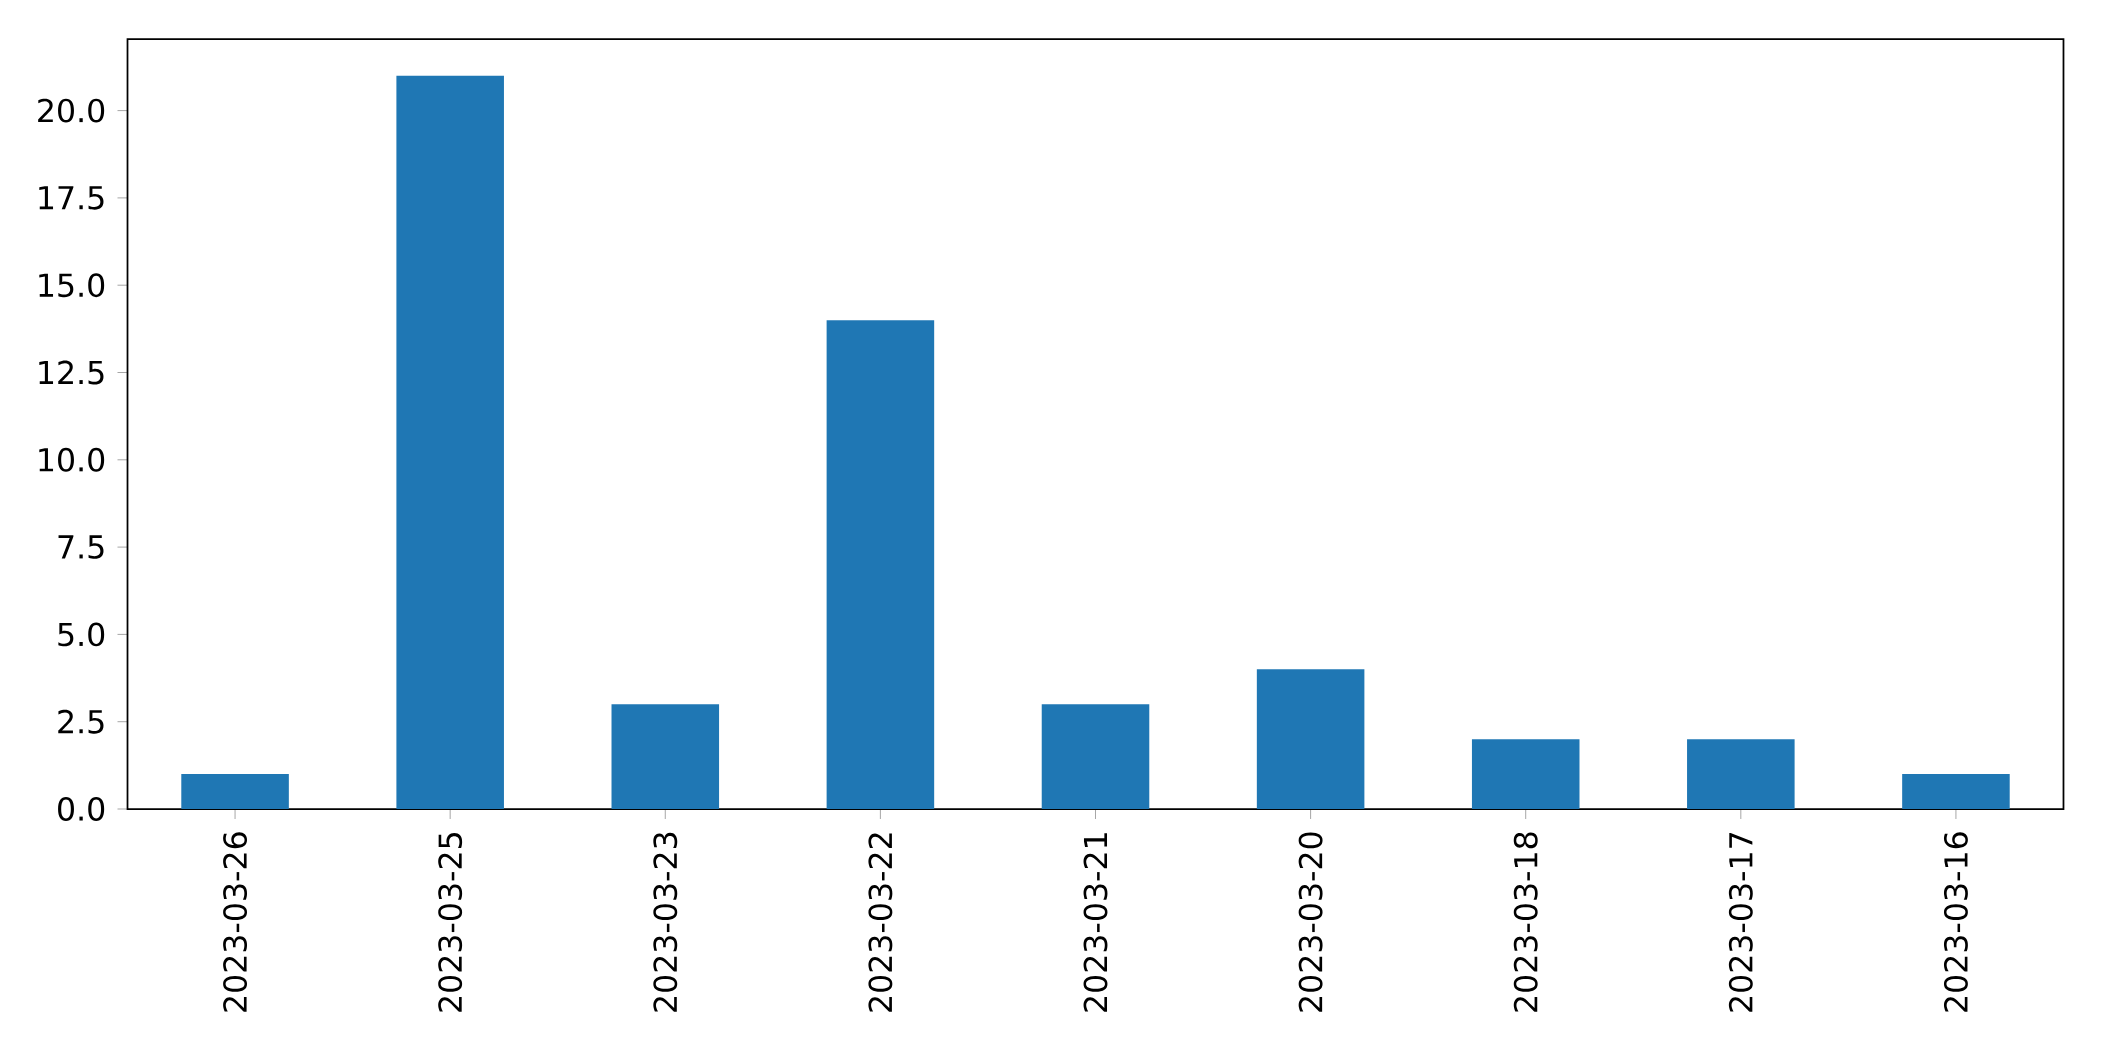 This screenshot has height=1061, width=2104. I want to click on x-tick-label: 2023-03-26, so click(235, 922).